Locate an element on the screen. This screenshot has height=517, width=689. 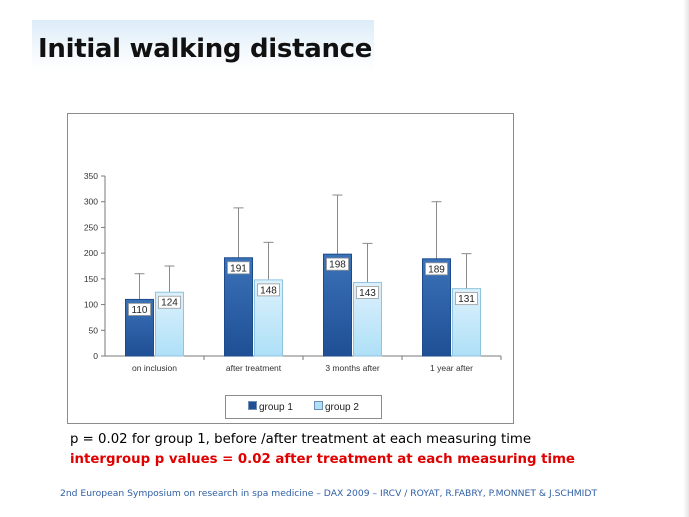
x-tick-label: on inclusion is located at coordinates (154, 368).